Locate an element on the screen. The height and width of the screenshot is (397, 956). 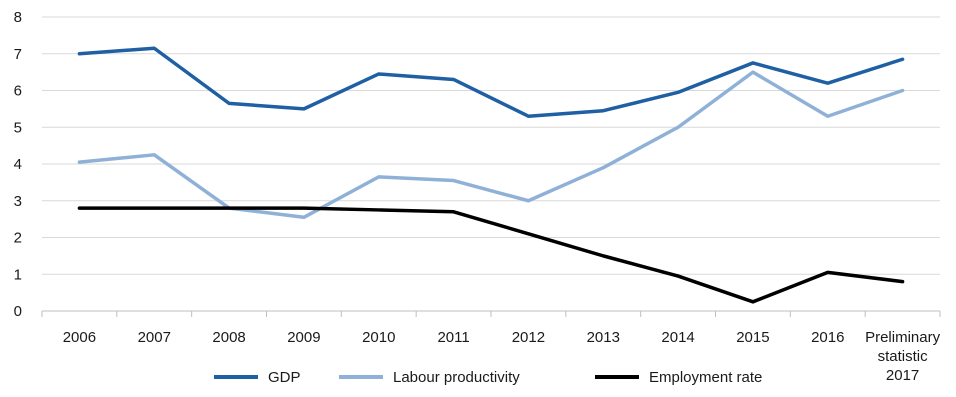
x-tick-label: 2006 is located at coordinates (79, 337).